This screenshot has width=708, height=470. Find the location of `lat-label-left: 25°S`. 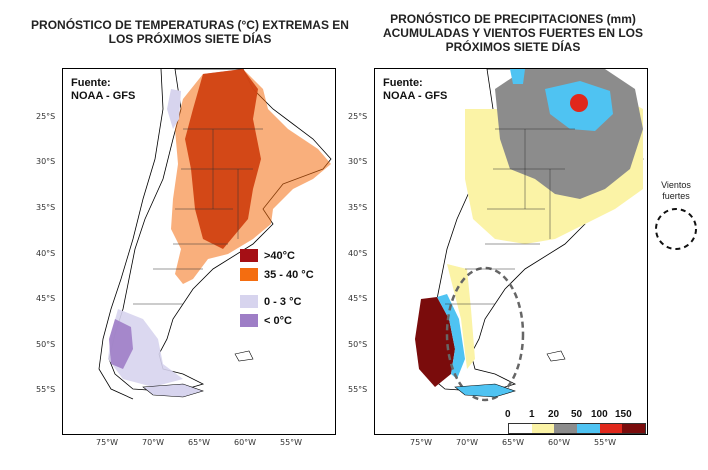

lat-label-left: 25°S is located at coordinates (46, 116).